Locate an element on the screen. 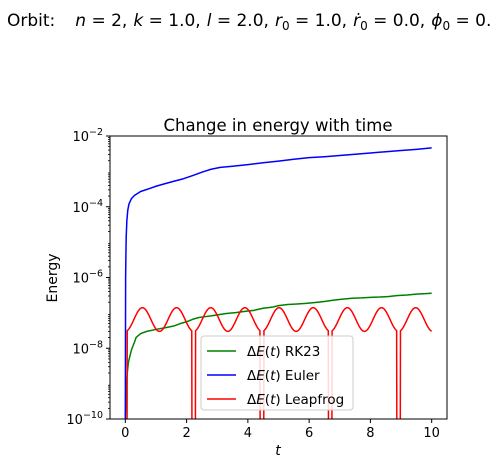  y-tick-label: 10⁻⁸ is located at coordinates (87, 348).